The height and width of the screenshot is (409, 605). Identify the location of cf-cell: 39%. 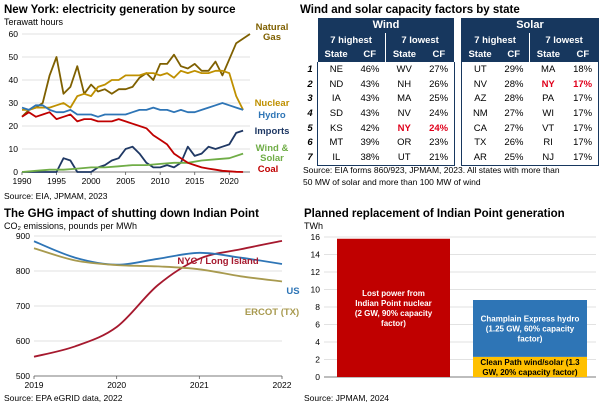
(370, 143).